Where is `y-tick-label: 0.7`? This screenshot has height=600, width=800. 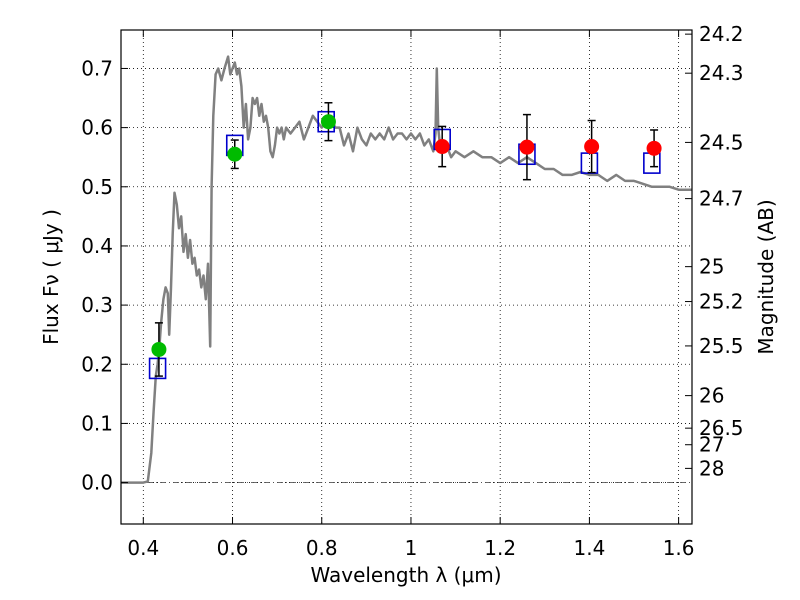
y-tick-label: 0.7 is located at coordinates (97, 68).